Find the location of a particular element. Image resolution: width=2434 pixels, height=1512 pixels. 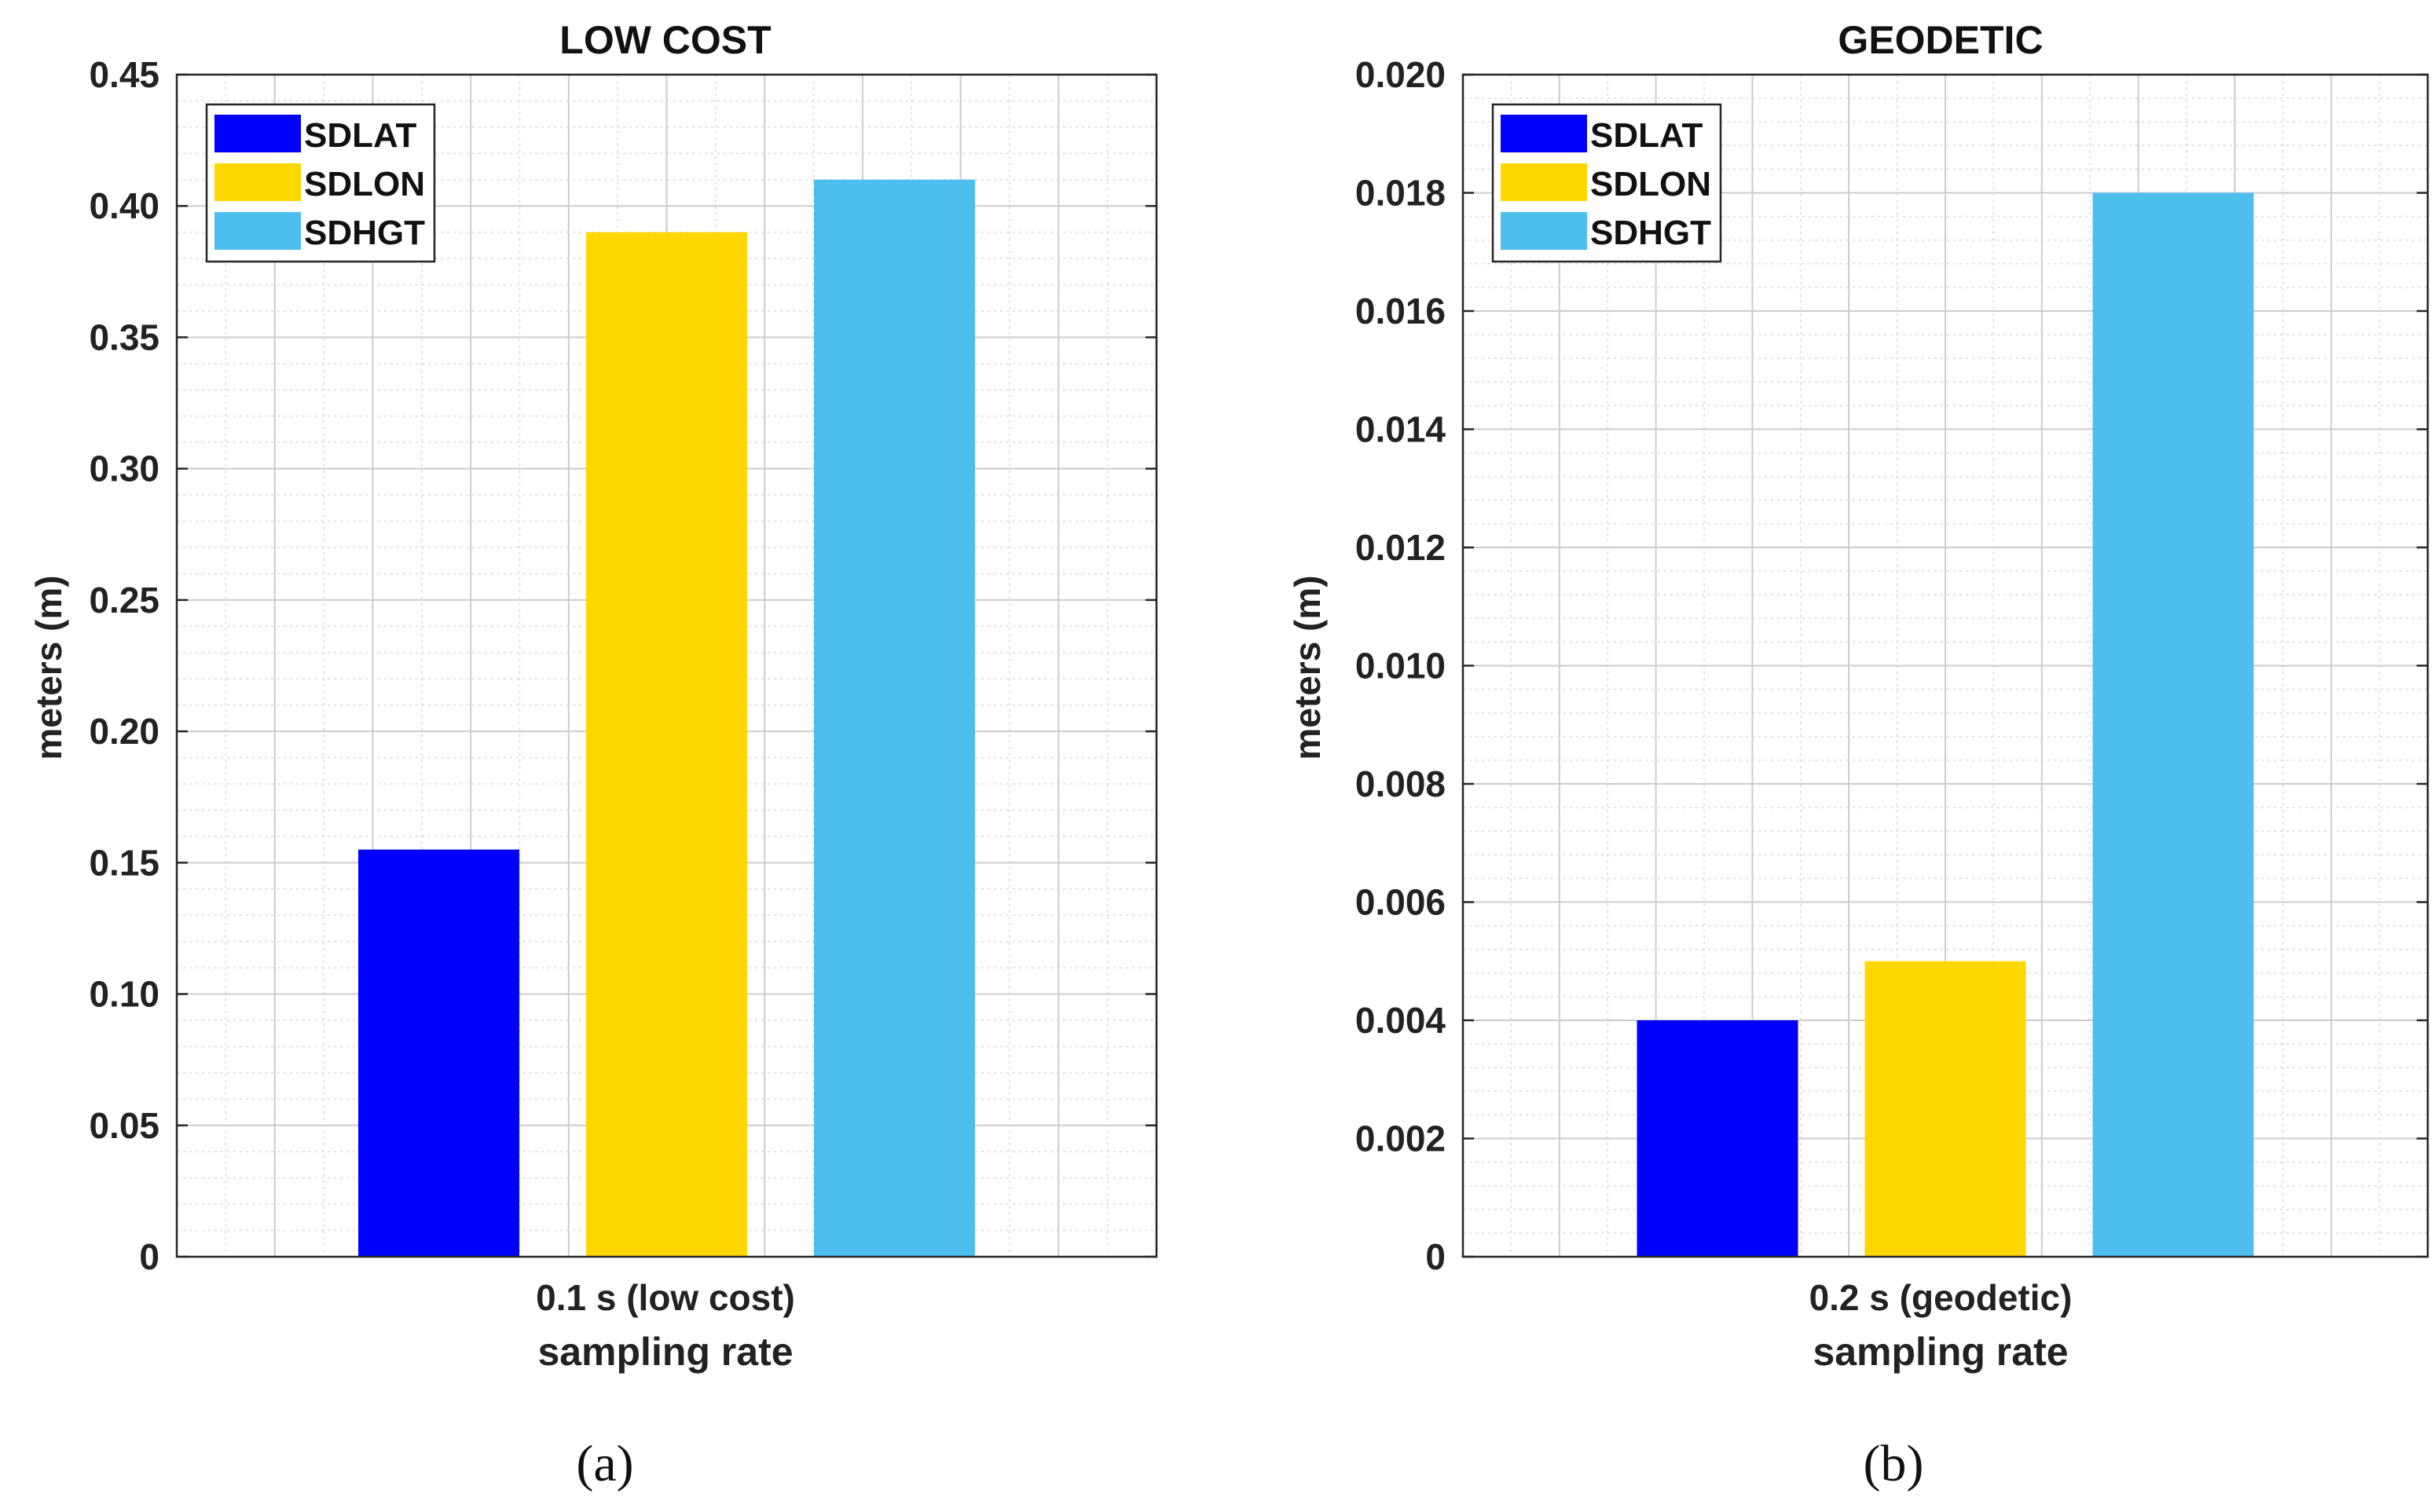

x-tick-label: 0.1 s (low cost) is located at coordinates (665, 1297).